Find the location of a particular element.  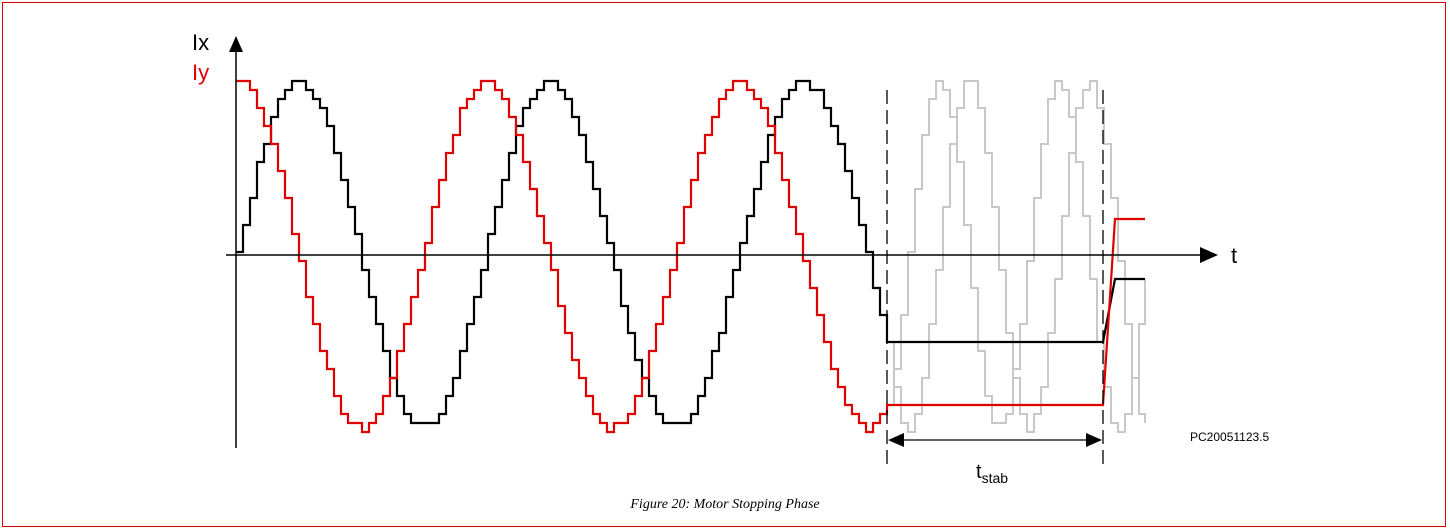

ghost-iy-wave is located at coordinates (1016, 256).